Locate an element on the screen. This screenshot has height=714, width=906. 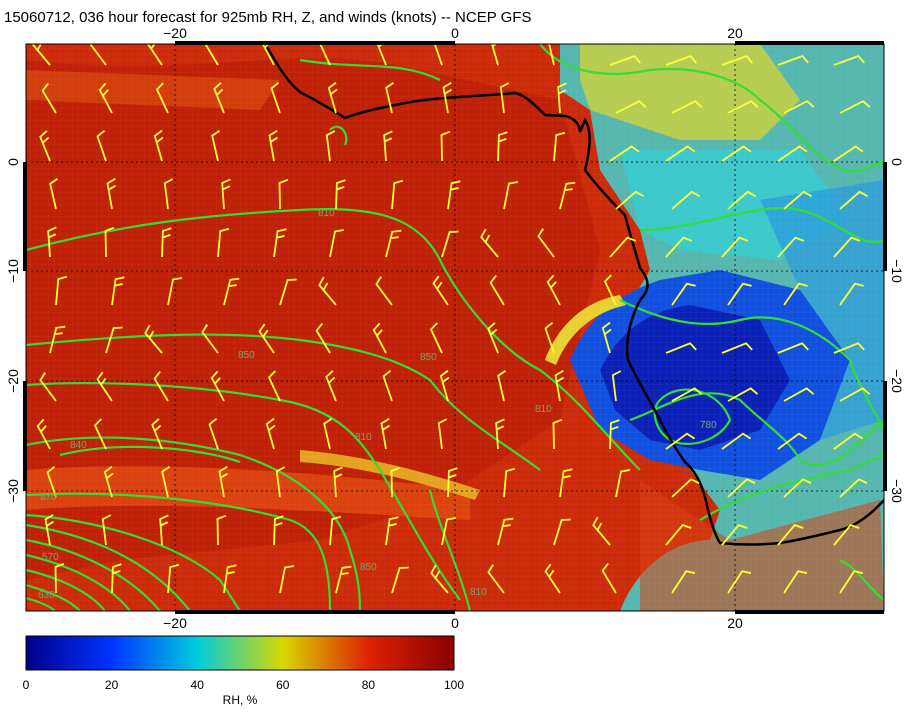
lat-tick-label: −30 is located at coordinates (13, 491).